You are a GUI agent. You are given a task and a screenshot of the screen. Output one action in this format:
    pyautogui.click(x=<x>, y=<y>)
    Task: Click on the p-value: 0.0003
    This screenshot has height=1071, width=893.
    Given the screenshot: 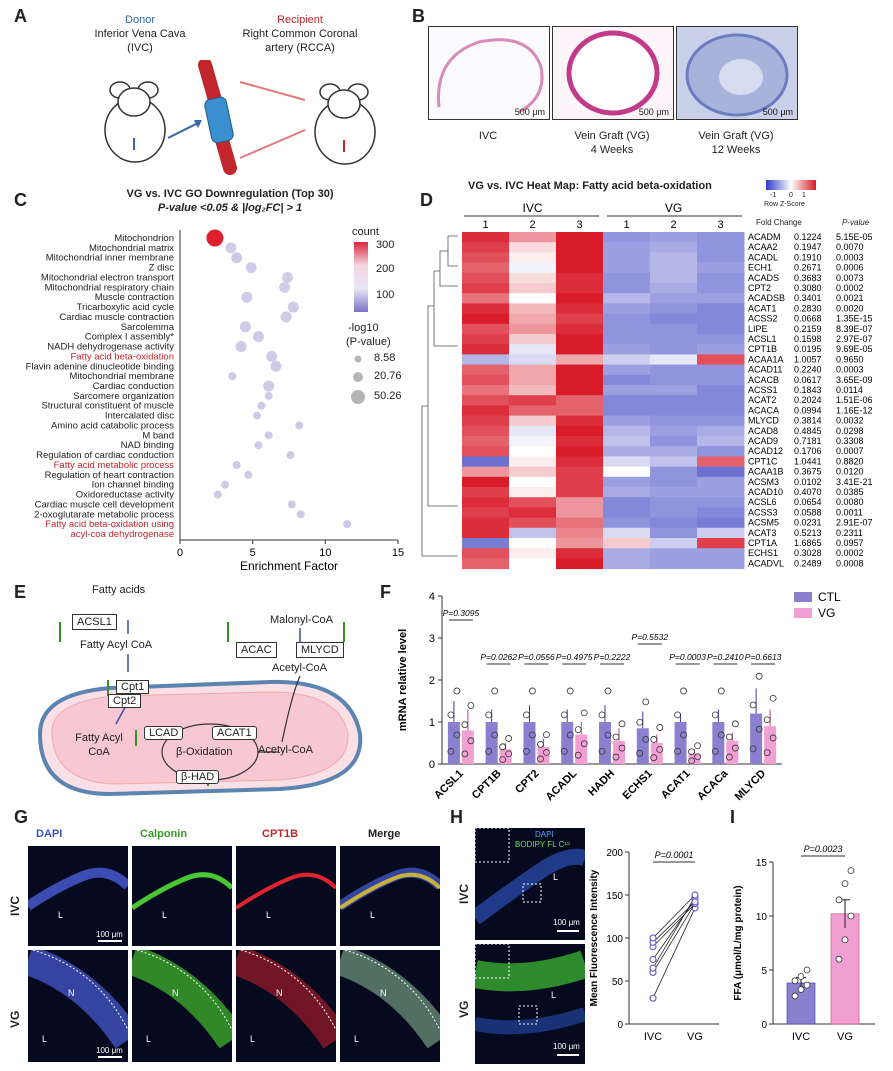 What is the action you would take?
    pyautogui.click(x=850, y=370)
    